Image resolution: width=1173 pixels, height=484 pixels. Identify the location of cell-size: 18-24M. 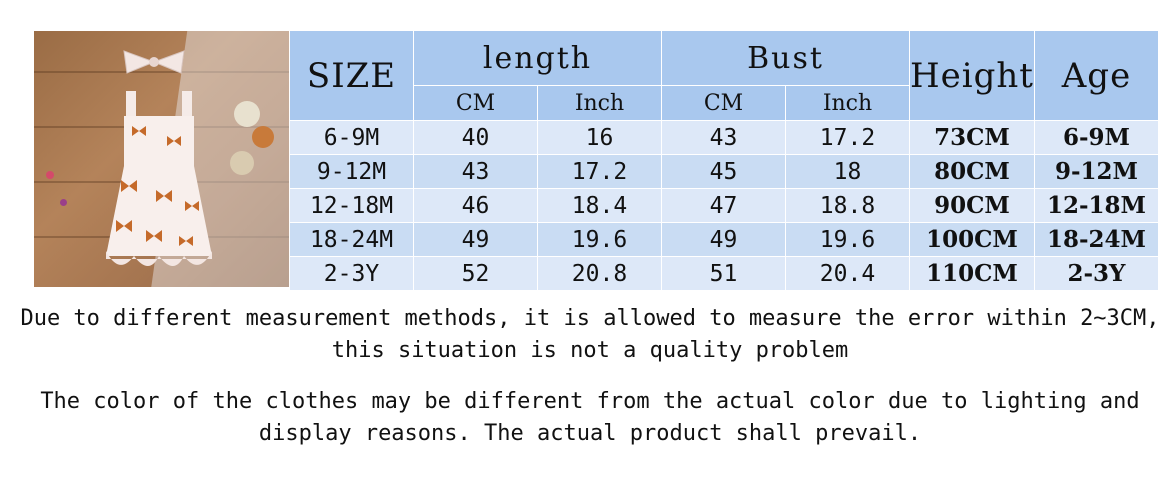
(351, 239).